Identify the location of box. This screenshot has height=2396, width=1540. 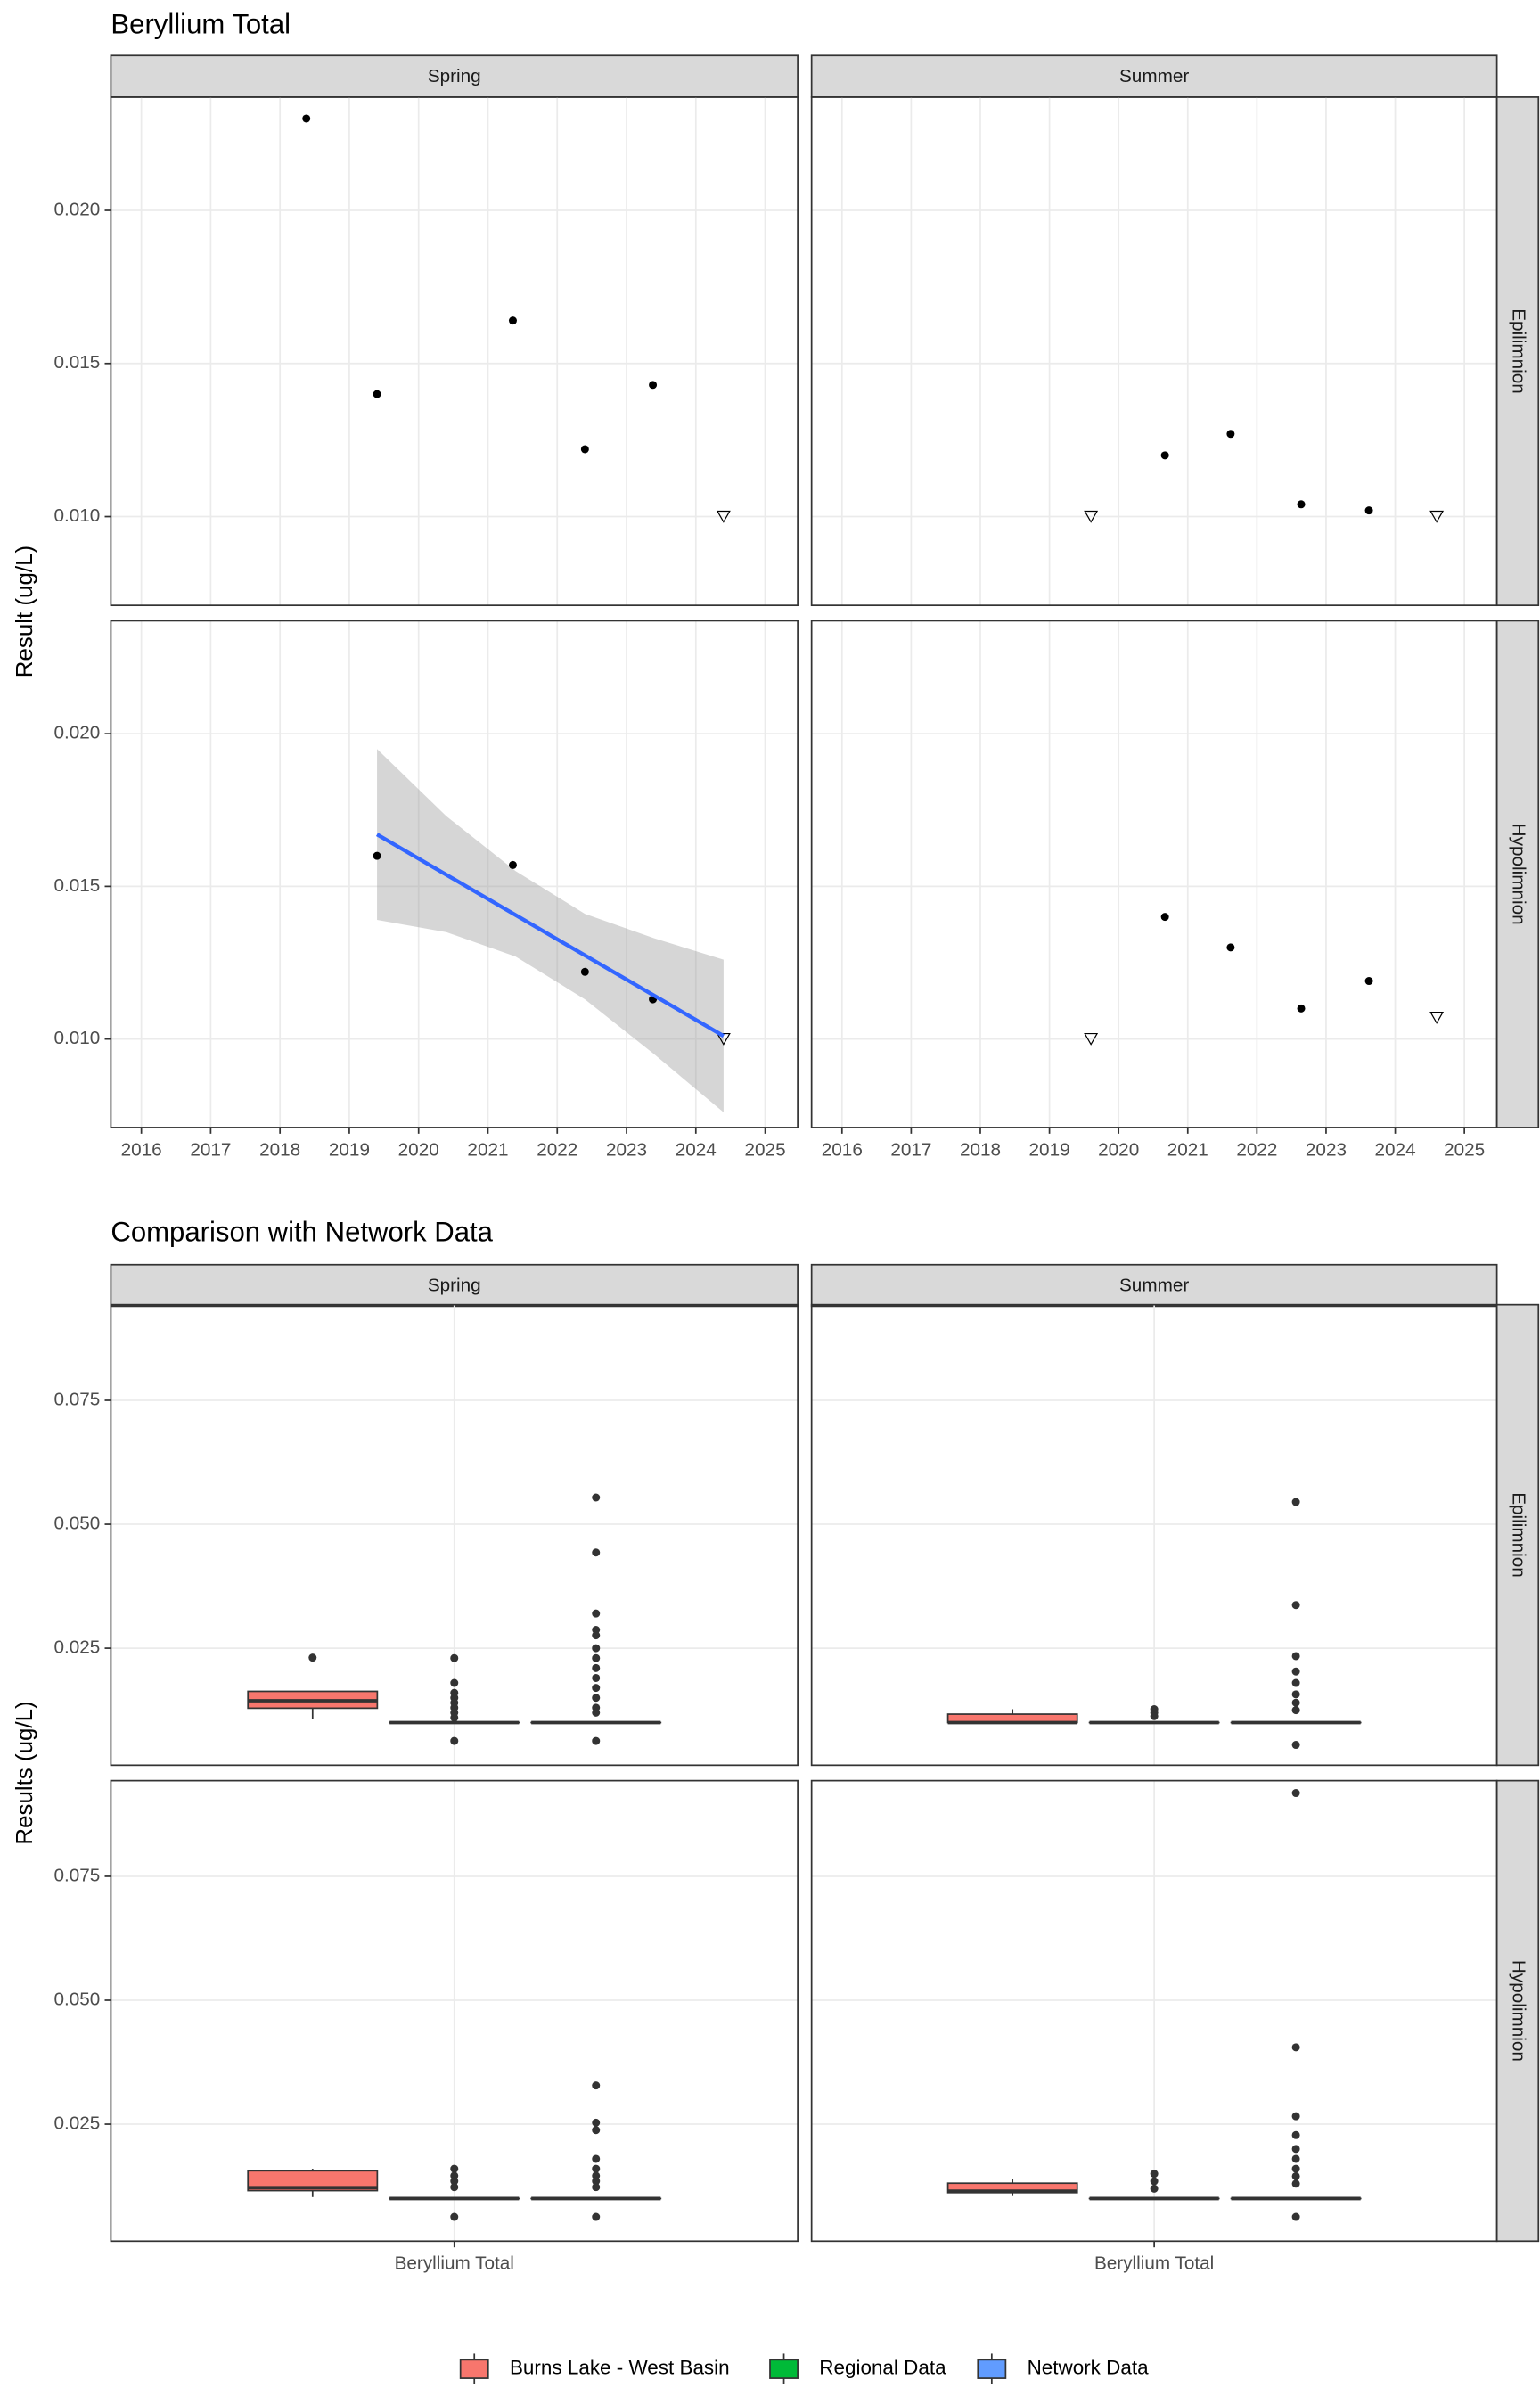
(313, 2181).